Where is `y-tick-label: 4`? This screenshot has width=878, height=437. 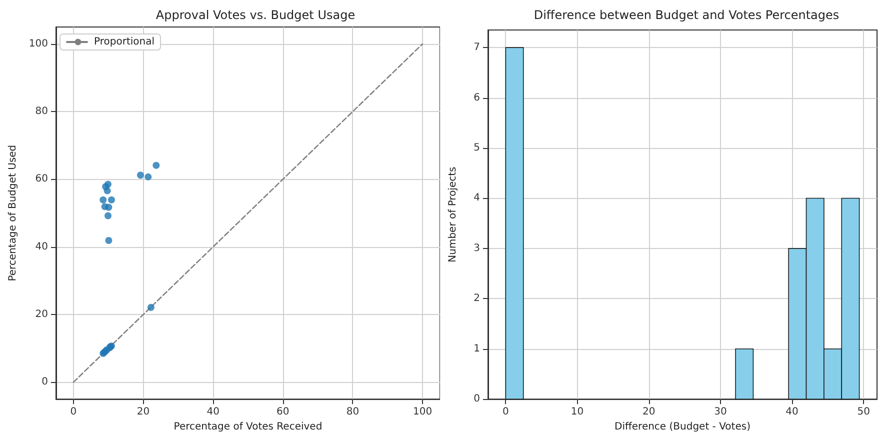
y-tick-label: 4 is located at coordinates (477, 198).